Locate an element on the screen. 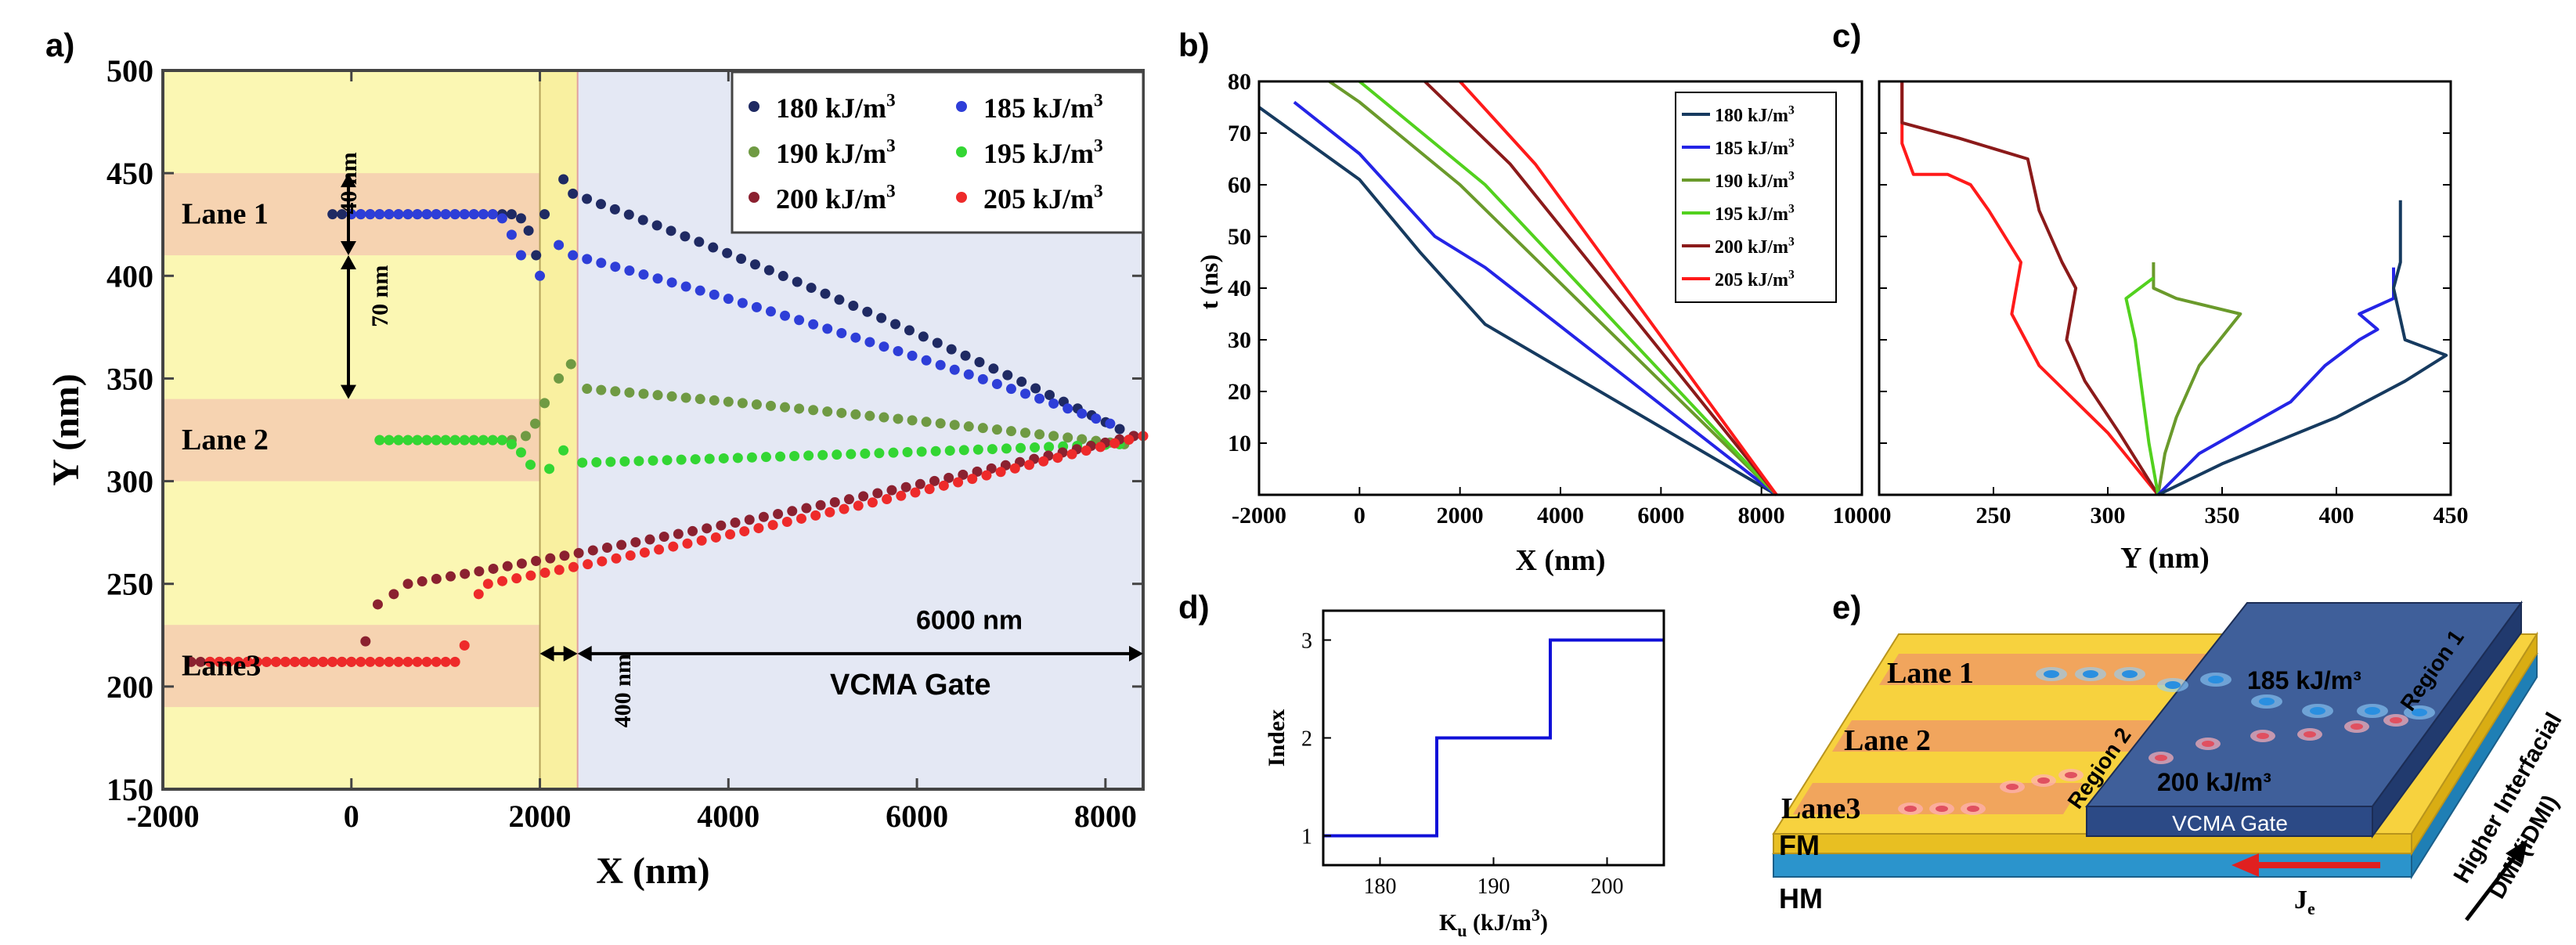  arrow-40nm-head-bottom is located at coordinates (348, 249).